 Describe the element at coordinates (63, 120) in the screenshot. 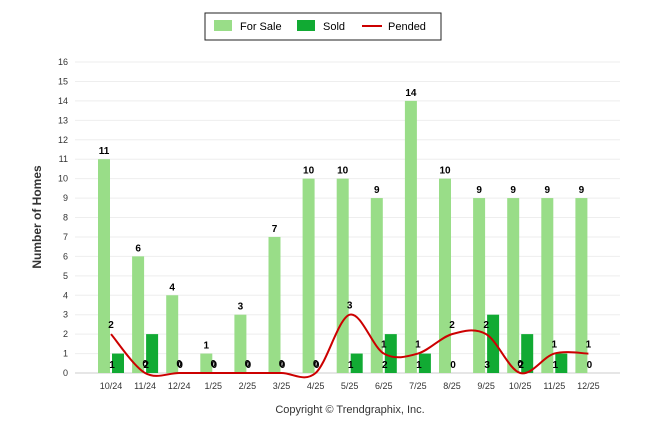

I see `y-tick-label: 13` at that location.